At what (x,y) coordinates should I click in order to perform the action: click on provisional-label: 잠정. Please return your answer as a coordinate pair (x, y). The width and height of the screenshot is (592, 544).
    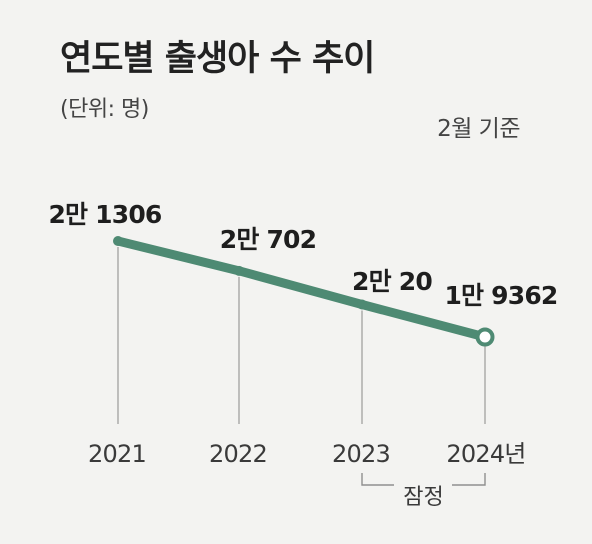
    Looking at the image, I should click on (423, 497).